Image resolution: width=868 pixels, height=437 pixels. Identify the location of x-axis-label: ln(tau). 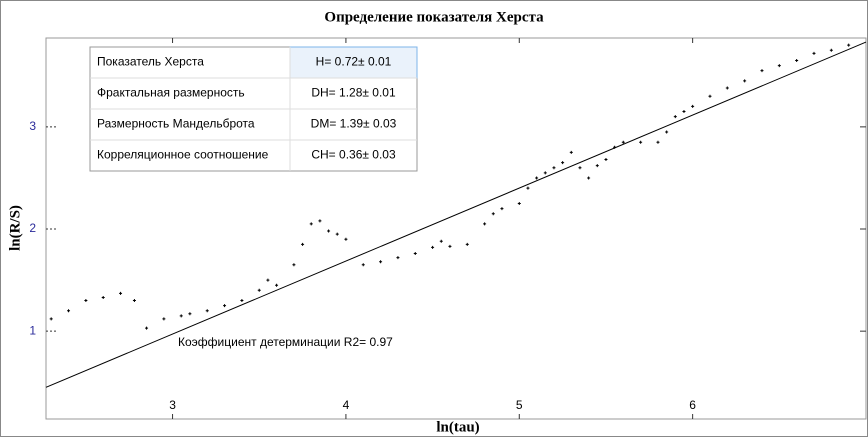
(457, 427).